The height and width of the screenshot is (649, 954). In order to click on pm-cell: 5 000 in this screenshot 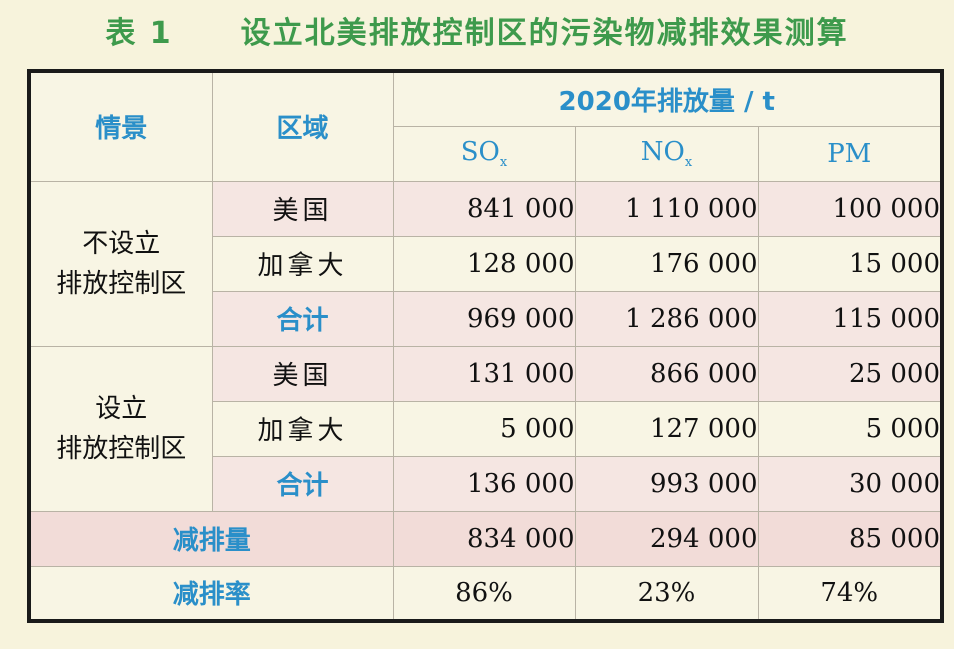, I will do `click(850, 428)`.